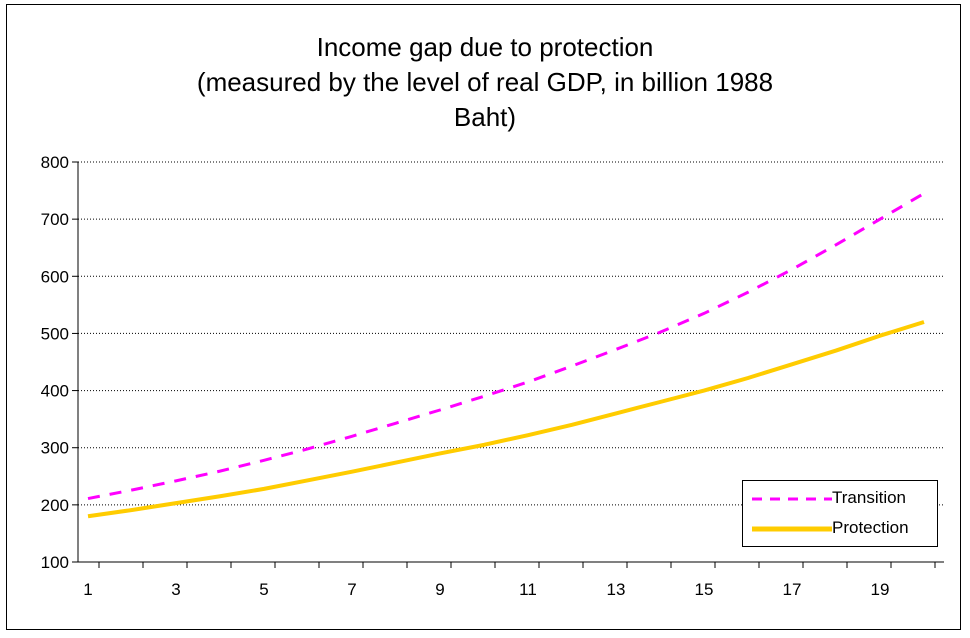 The image size is (970, 638). Describe the element at coordinates (55, 448) in the screenshot. I see `y-tick-label-300: 300` at that location.